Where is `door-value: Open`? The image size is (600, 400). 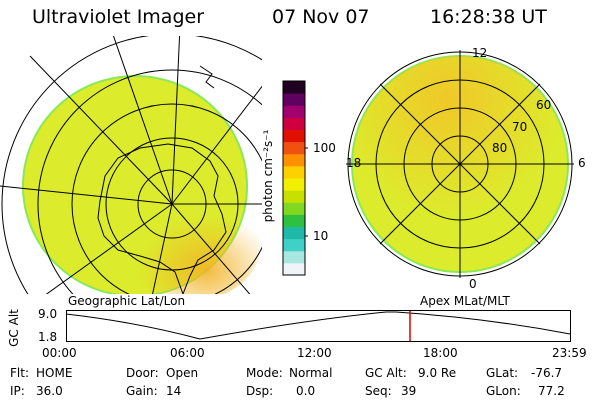
door-value: Open is located at coordinates (182, 373).